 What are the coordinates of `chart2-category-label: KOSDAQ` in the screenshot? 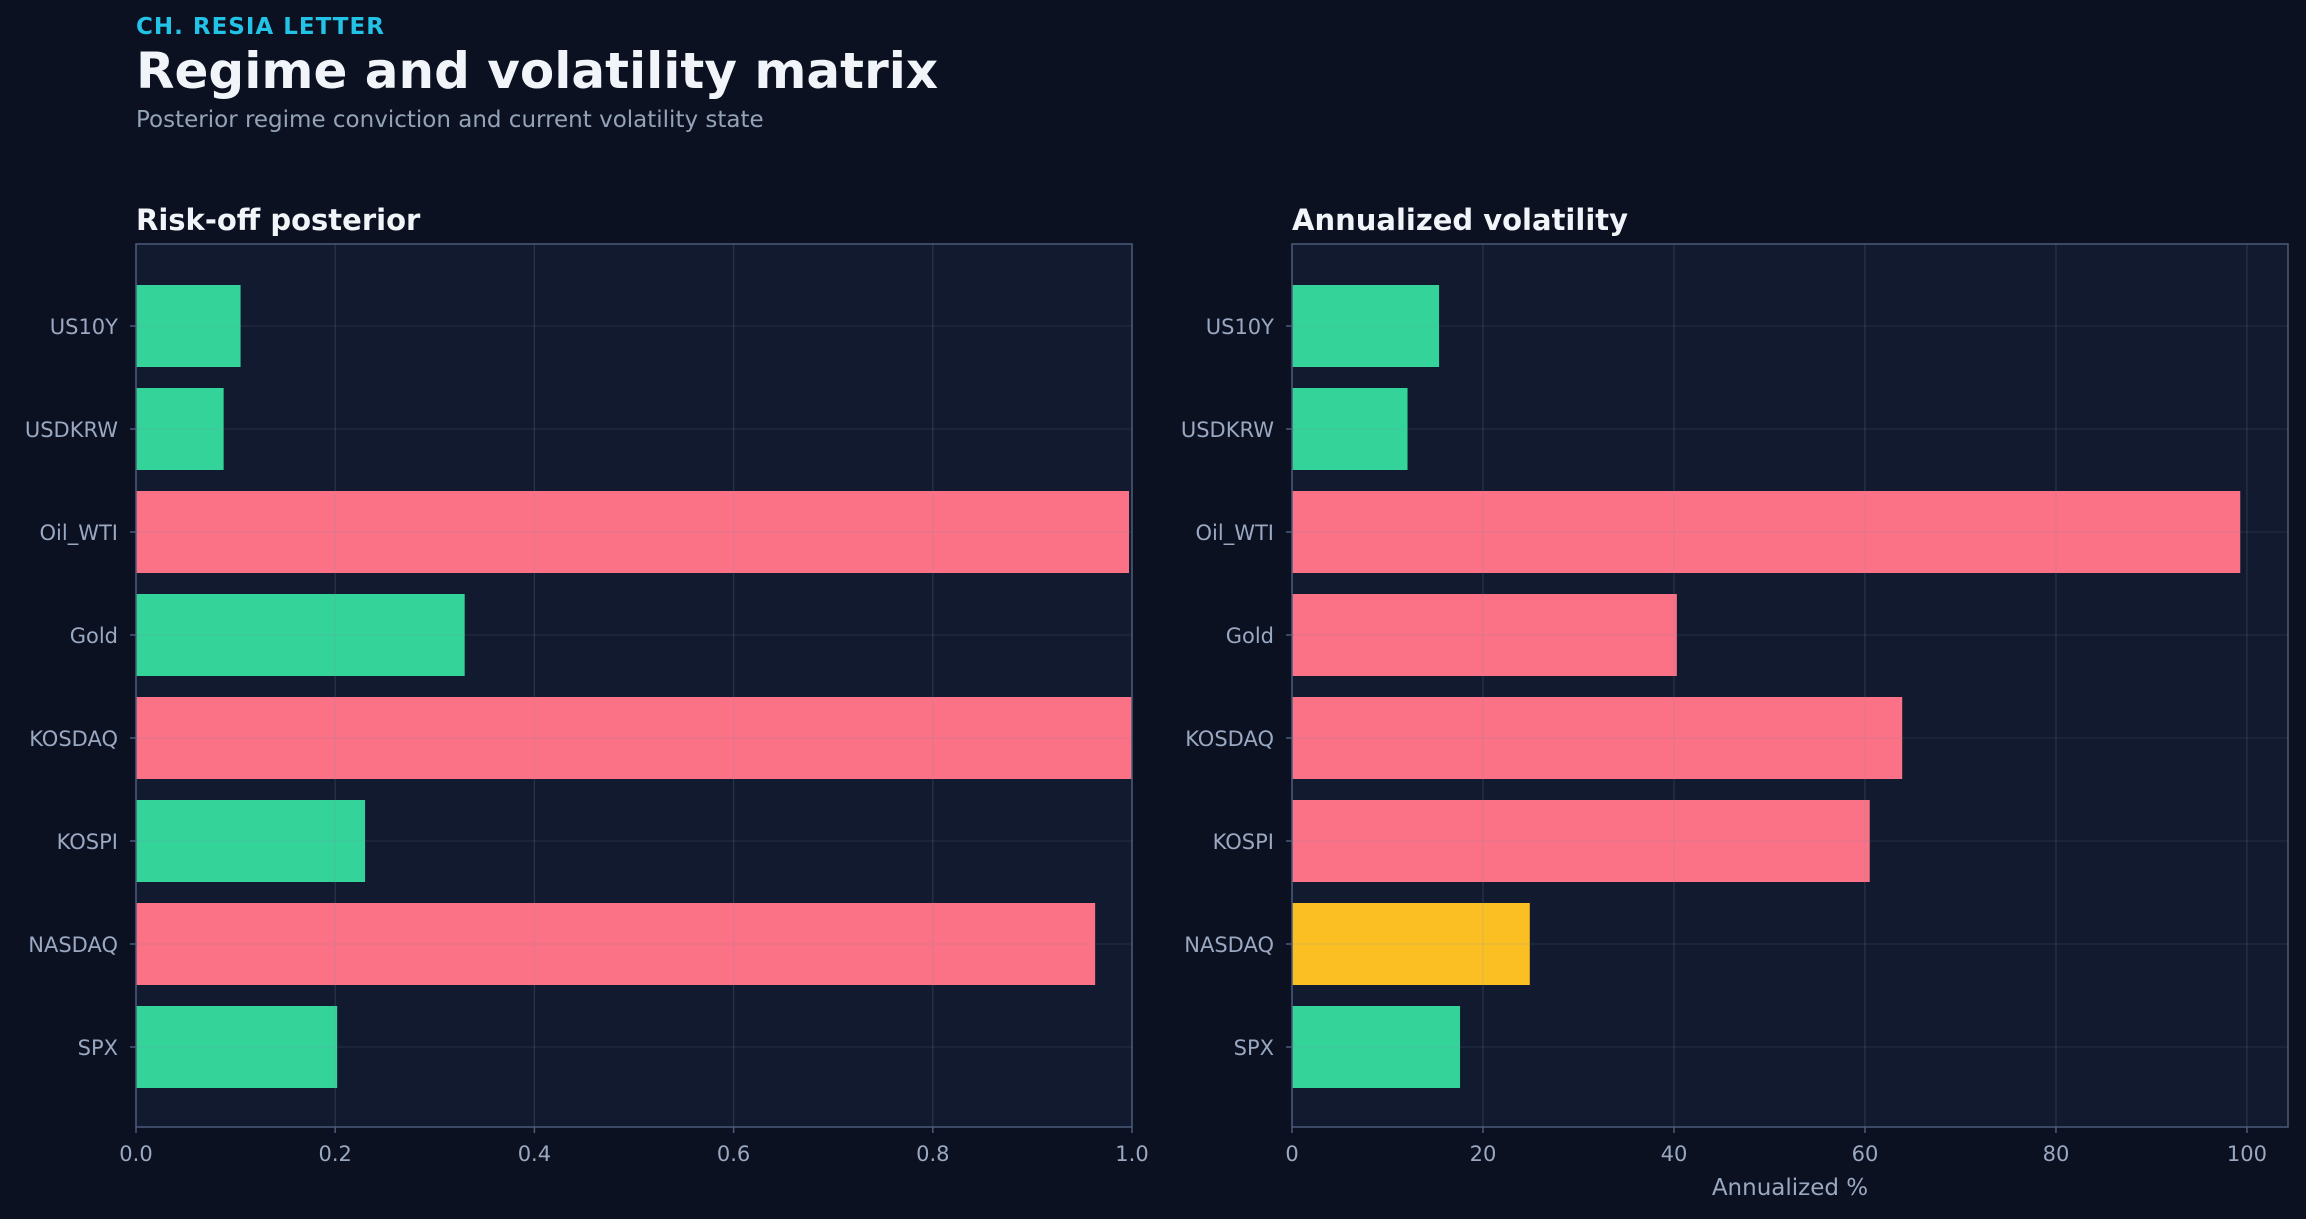 It's located at (1229, 739).